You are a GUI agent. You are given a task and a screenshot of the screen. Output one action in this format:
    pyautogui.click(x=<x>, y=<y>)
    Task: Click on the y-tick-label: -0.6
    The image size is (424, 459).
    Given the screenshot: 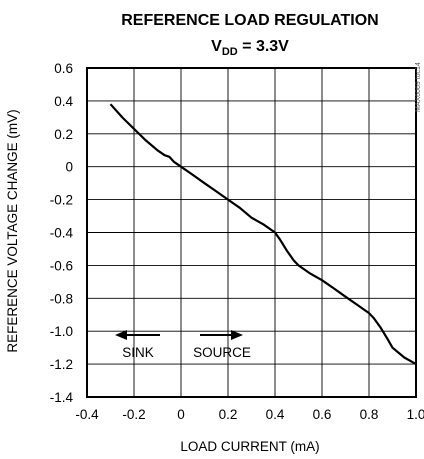 What is the action you would take?
    pyautogui.click(x=61, y=265)
    